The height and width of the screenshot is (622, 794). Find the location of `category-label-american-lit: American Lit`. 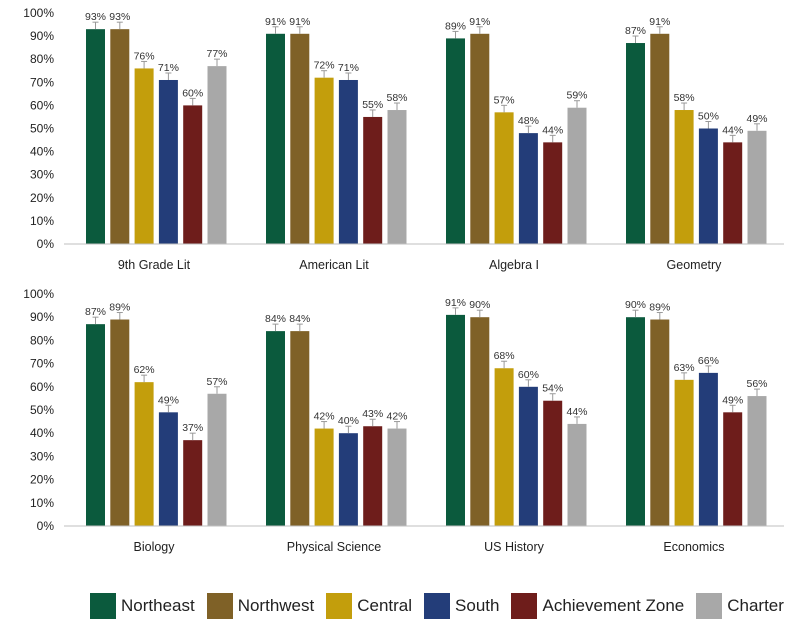

category-label-american-lit: American Lit is located at coordinates (334, 265).